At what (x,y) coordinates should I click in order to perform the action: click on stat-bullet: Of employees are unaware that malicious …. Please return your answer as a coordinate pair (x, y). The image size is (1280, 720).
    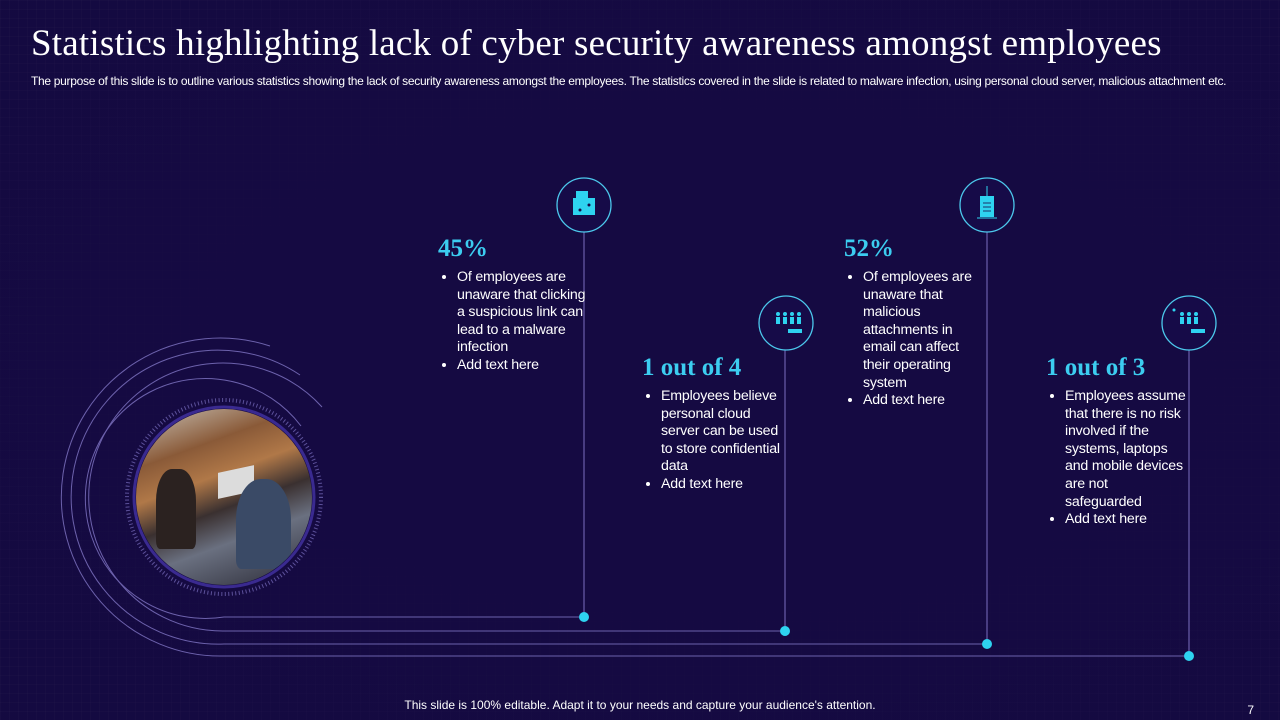
    Looking at the image, I should click on (923, 330).